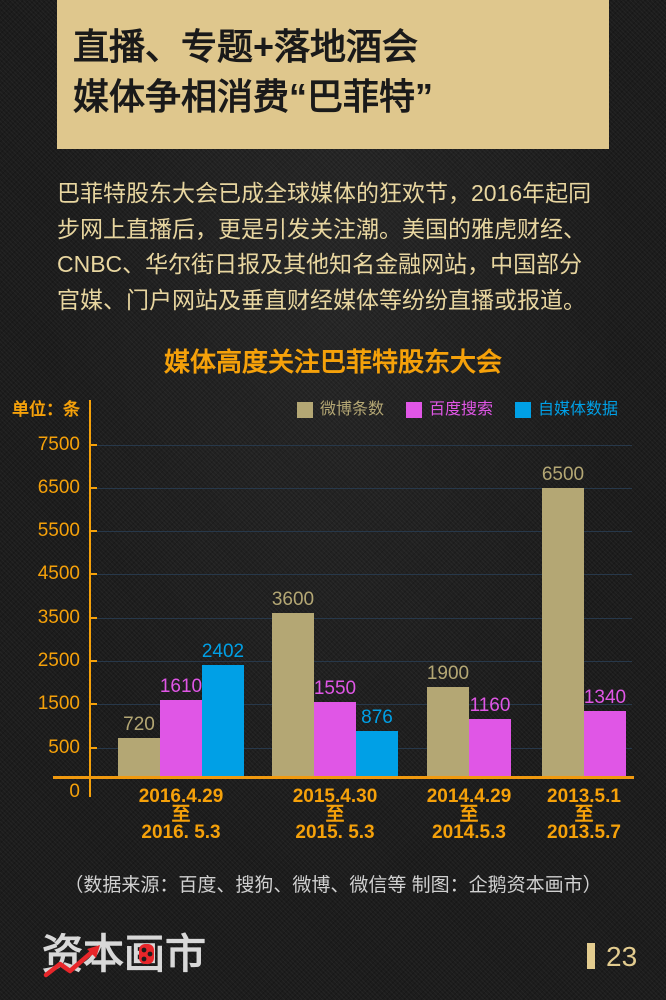 The image size is (666, 1000). What do you see at coordinates (98, 961) in the screenshot?
I see `trend-arrow-icon` at bounding box center [98, 961].